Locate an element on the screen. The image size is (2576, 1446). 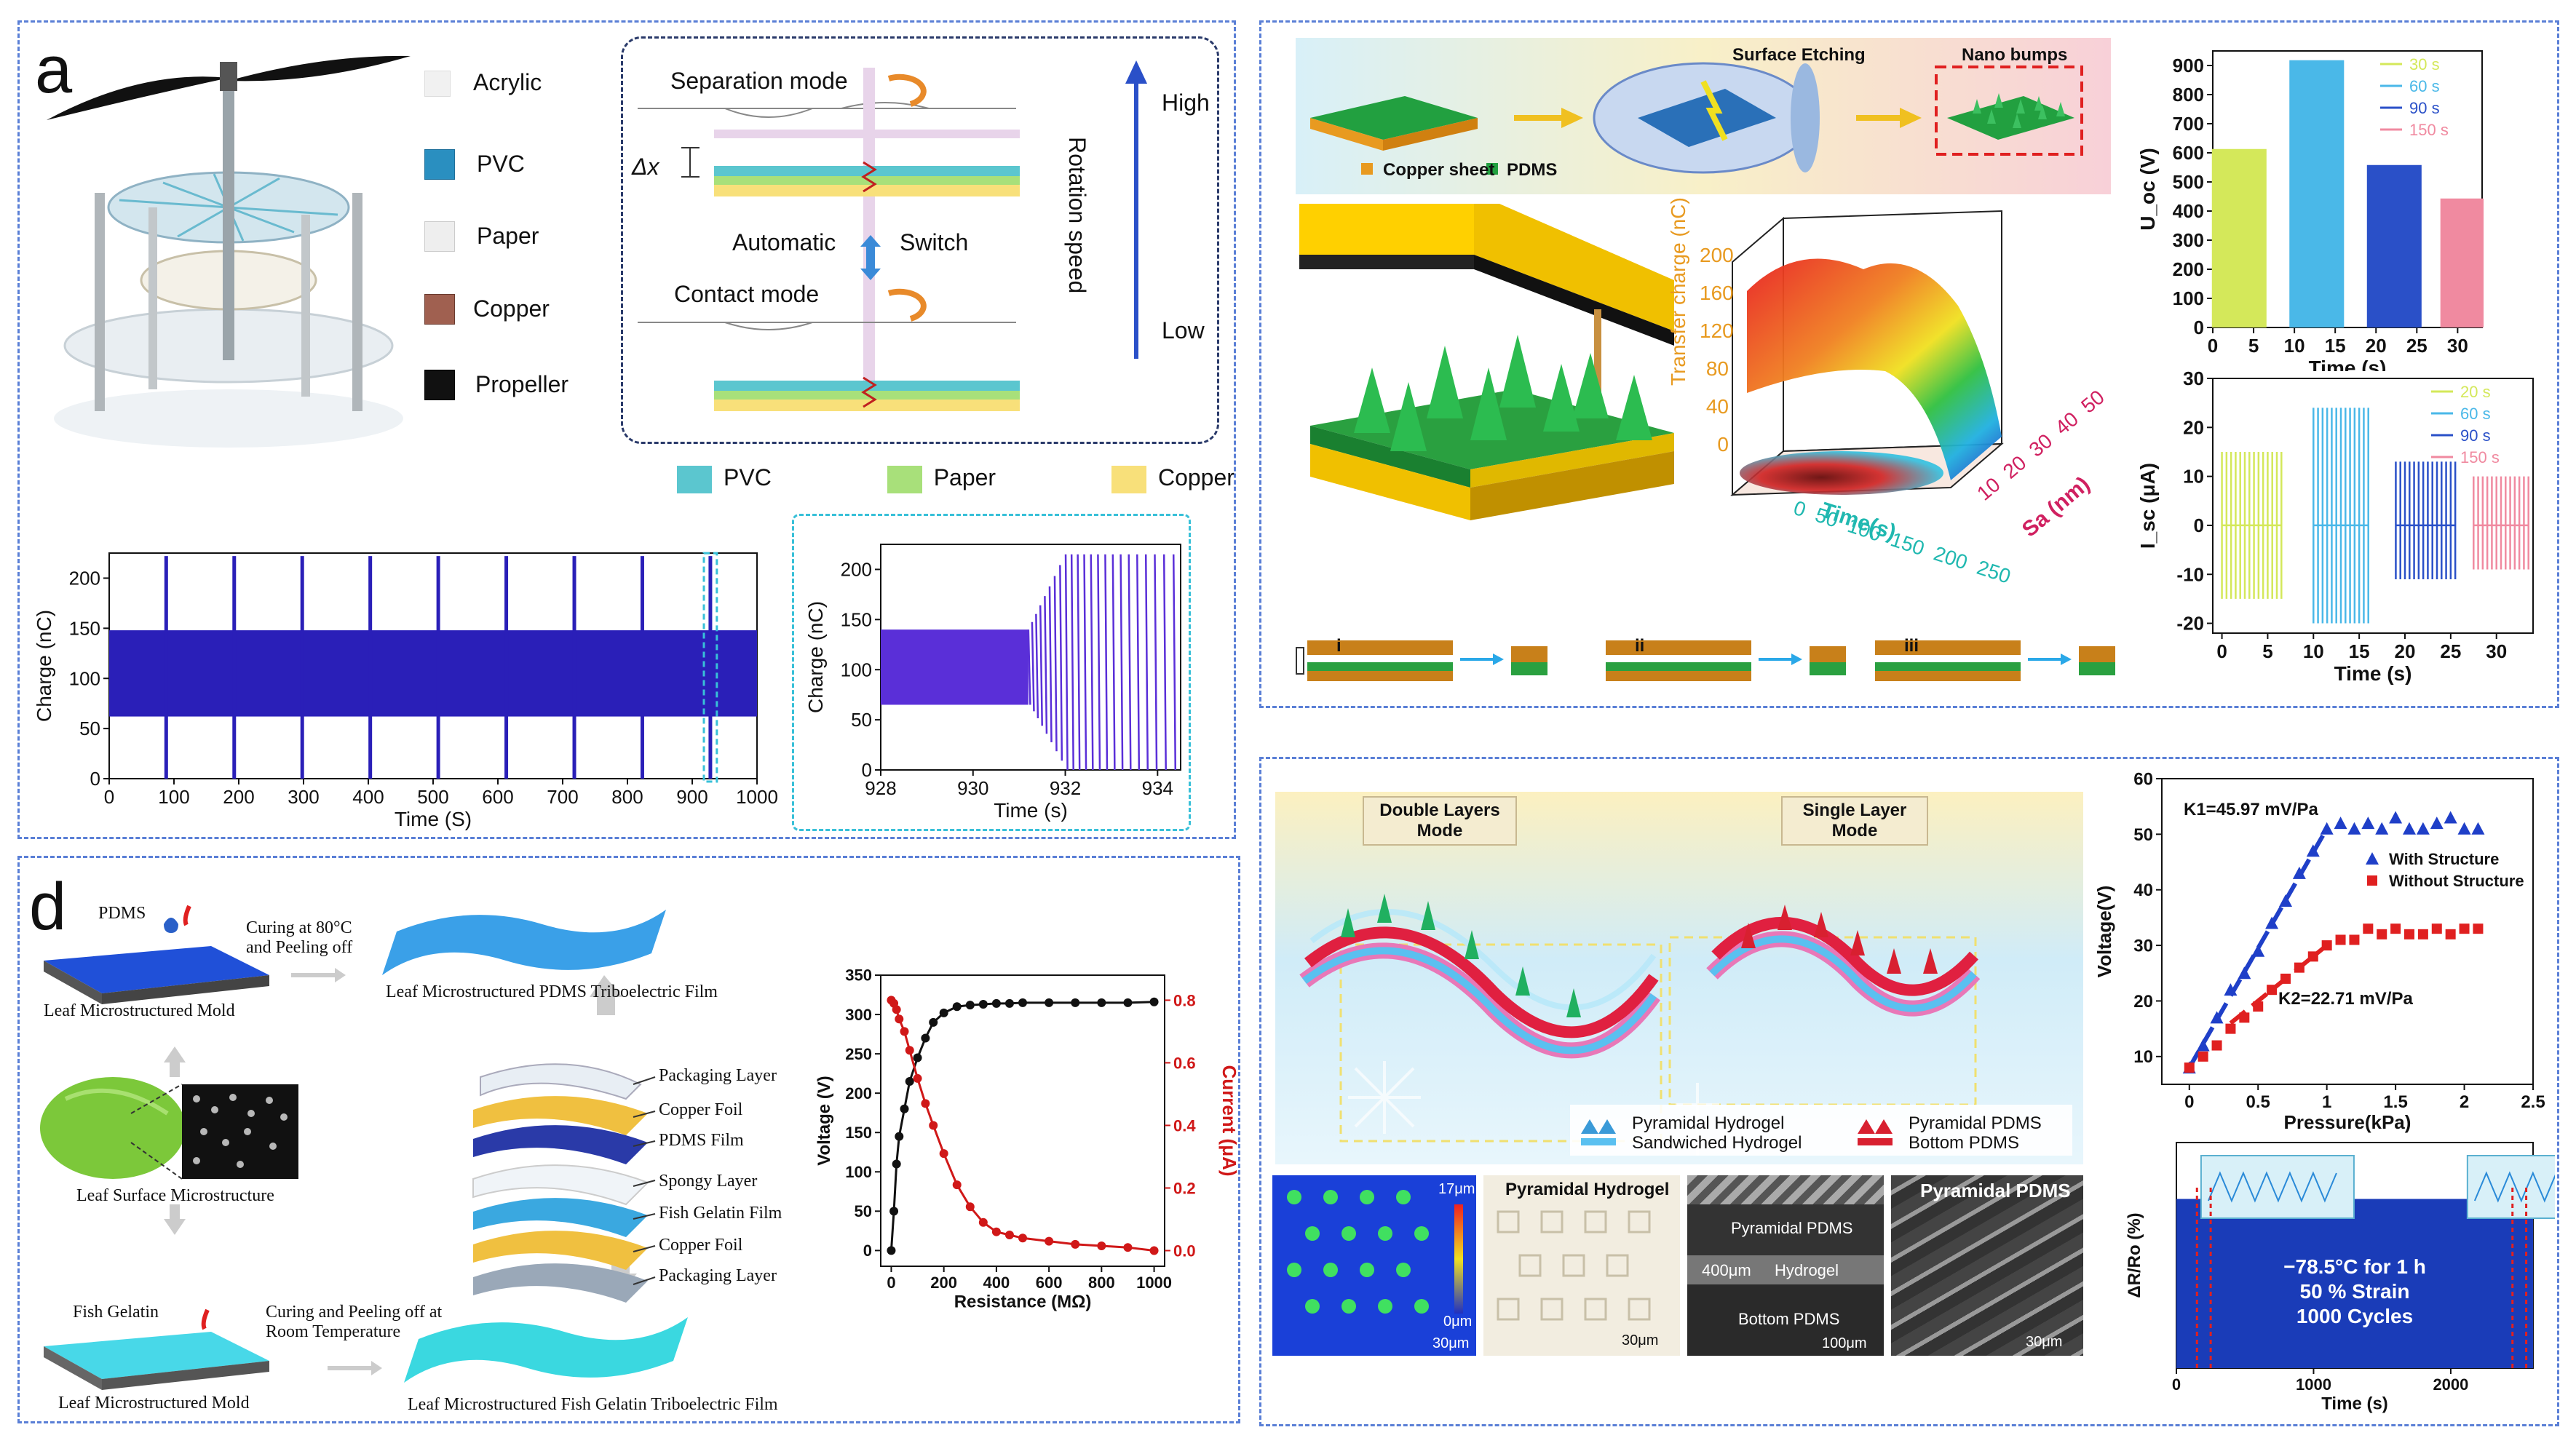
stage-i-label: i is located at coordinates (1338, 646).